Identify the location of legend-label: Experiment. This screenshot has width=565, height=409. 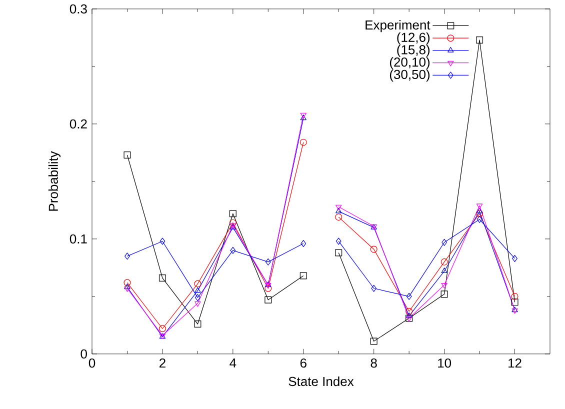
(398, 26).